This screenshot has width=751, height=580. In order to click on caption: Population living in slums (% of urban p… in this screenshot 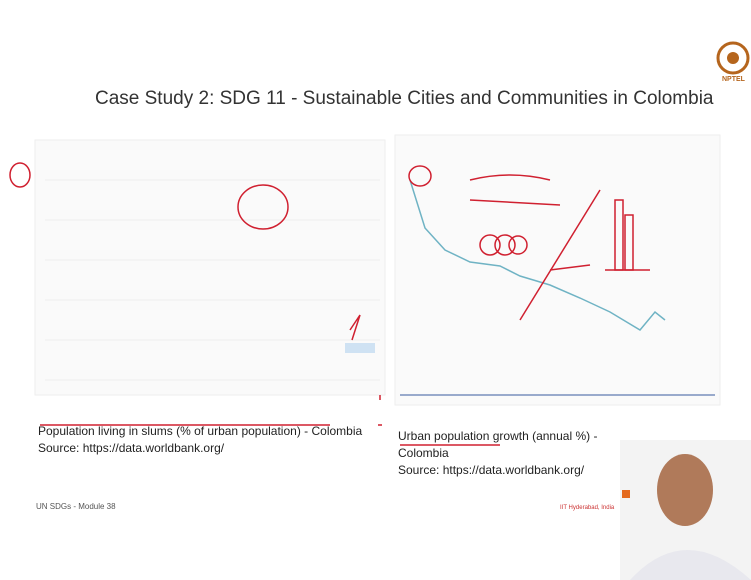, I will do `click(200, 431)`.